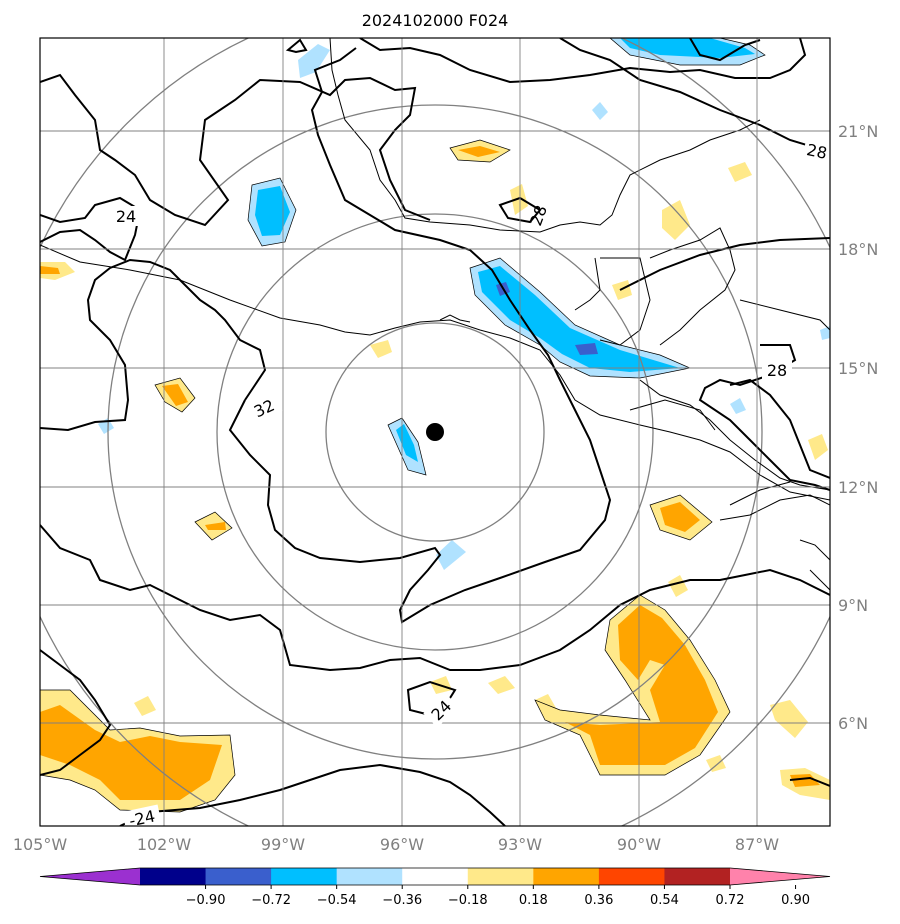 The width and height of the screenshot is (900, 924). What do you see at coordinates (757, 844) in the screenshot?
I see `lon-tick-label: 87°W` at bounding box center [757, 844].